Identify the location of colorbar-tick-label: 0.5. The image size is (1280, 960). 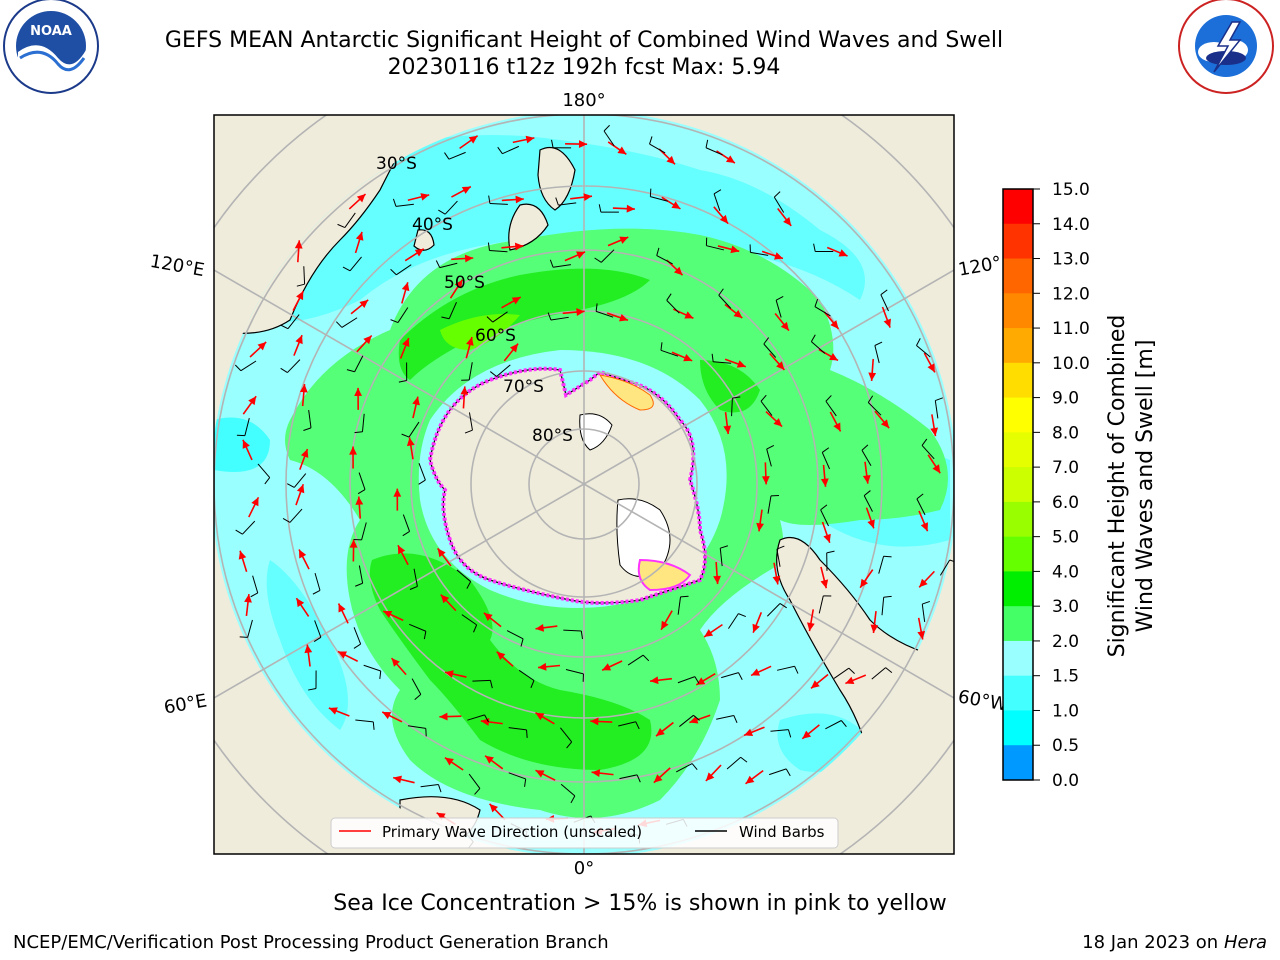
(1065, 746).